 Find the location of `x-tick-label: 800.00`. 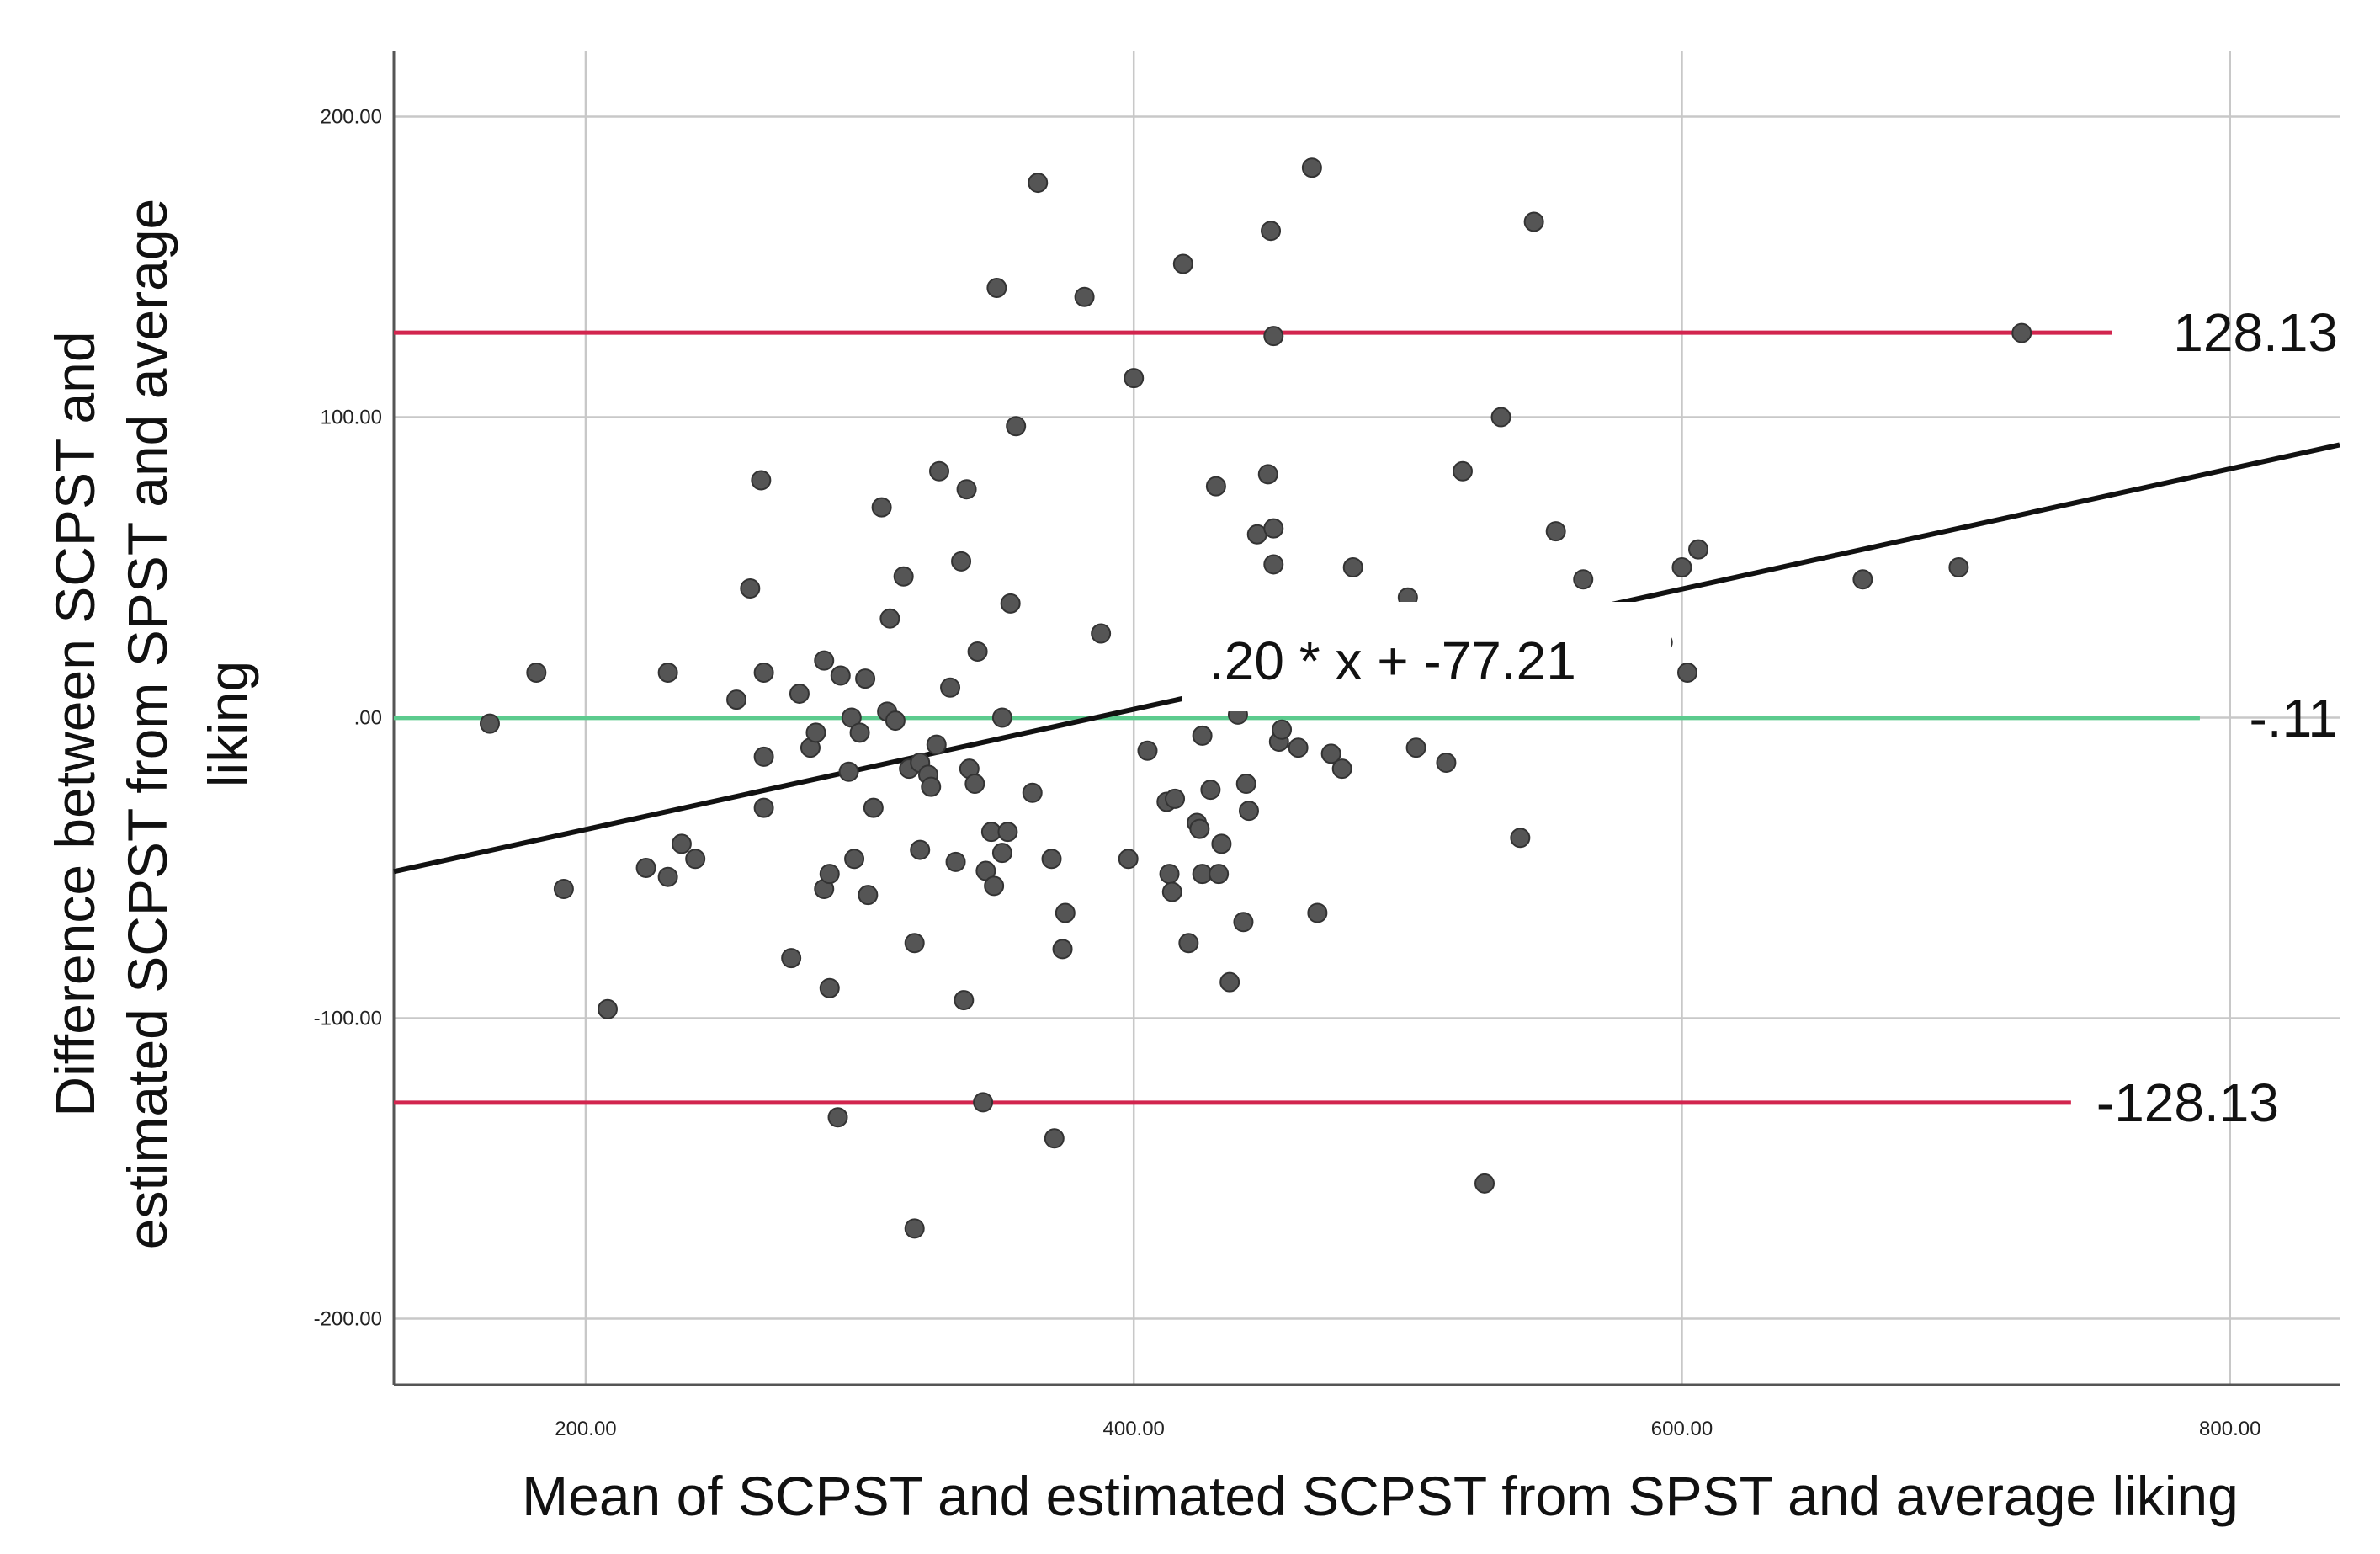

x-tick-label: 800.00 is located at coordinates (2229, 1429).